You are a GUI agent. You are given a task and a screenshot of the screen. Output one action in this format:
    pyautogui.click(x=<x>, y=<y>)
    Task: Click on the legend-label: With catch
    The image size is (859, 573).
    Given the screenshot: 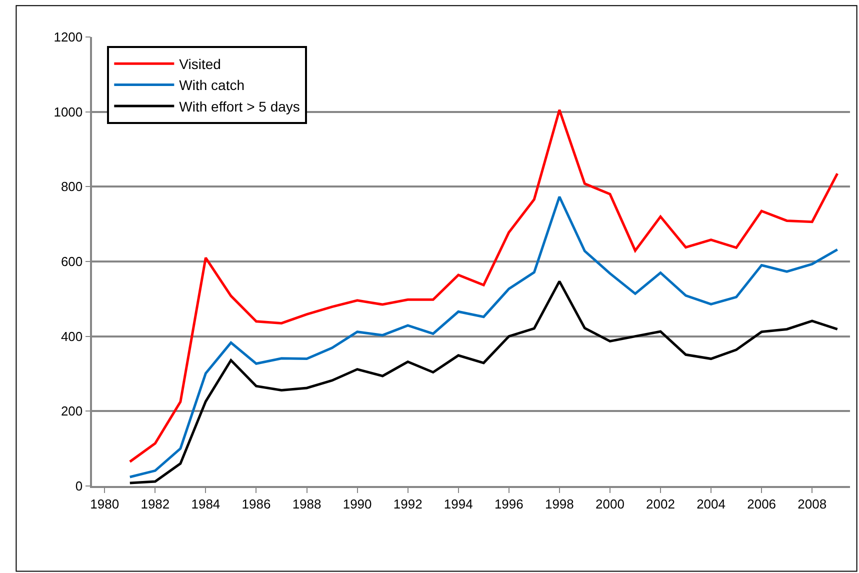 What is the action you would take?
    pyautogui.click(x=212, y=85)
    